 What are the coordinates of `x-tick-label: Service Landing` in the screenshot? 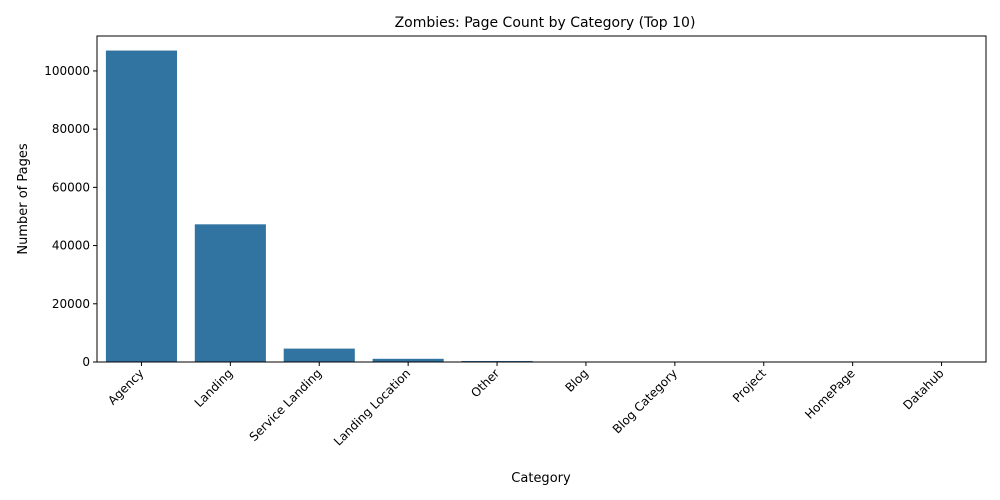 It's located at (286, 405).